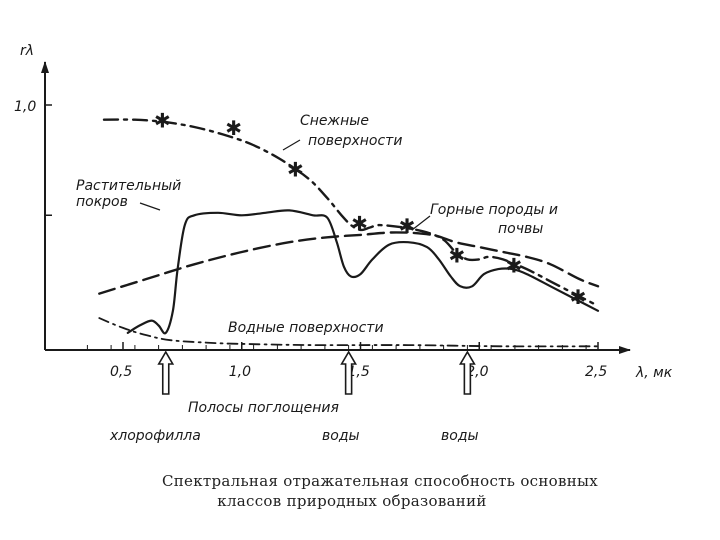 The width and height of the screenshot is (720, 540). I want to click on series-0-star-marker-2: ✱, so click(295, 170).